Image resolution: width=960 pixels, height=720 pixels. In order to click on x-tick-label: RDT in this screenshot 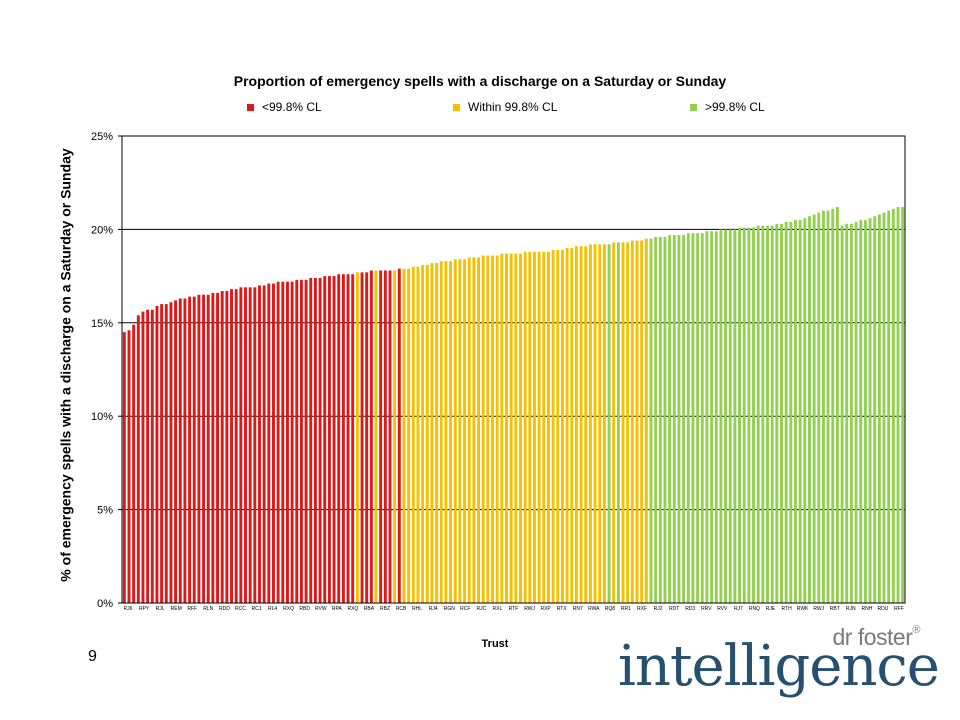, I will do `click(674, 609)`.